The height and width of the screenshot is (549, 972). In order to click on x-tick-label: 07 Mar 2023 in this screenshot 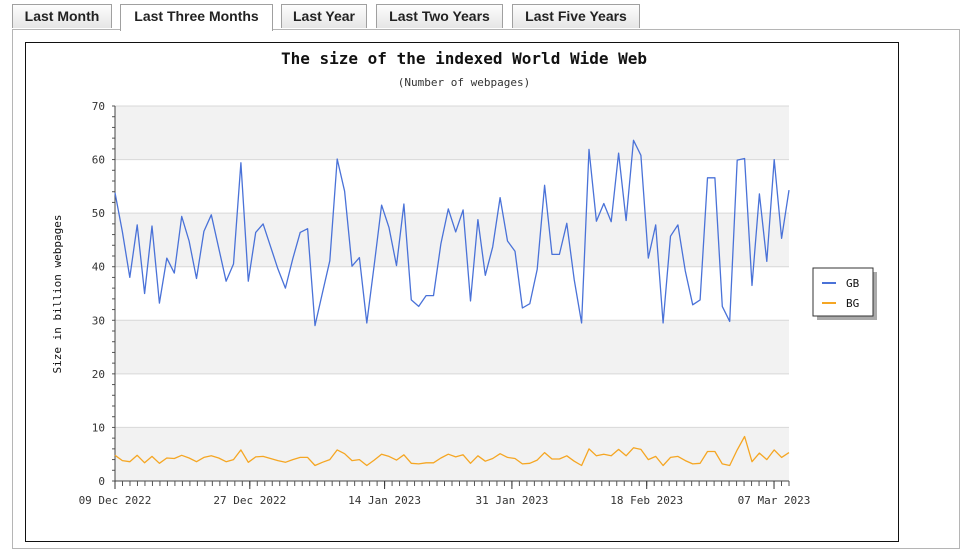, I will do `click(774, 500)`.